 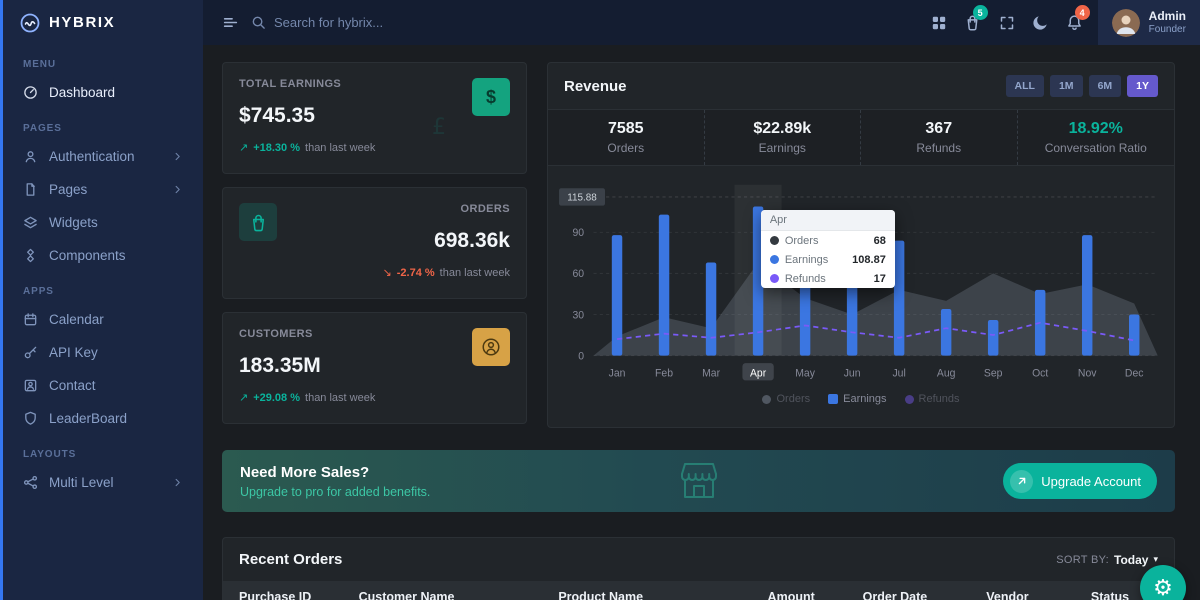 I want to click on column-order-date: Order Date, so click(x=912, y=590).